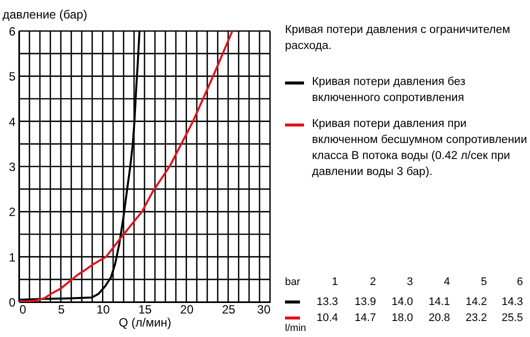 This screenshot has height=337, width=530. I want to click on text: 25.5, so click(512, 318).